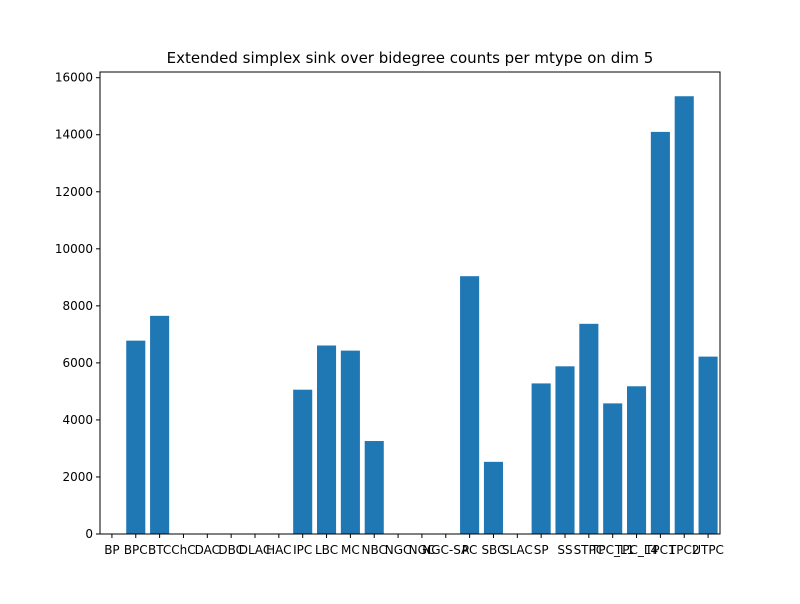 This screenshot has height=604, width=800. I want to click on x-tick-label: STPC, so click(589, 550).